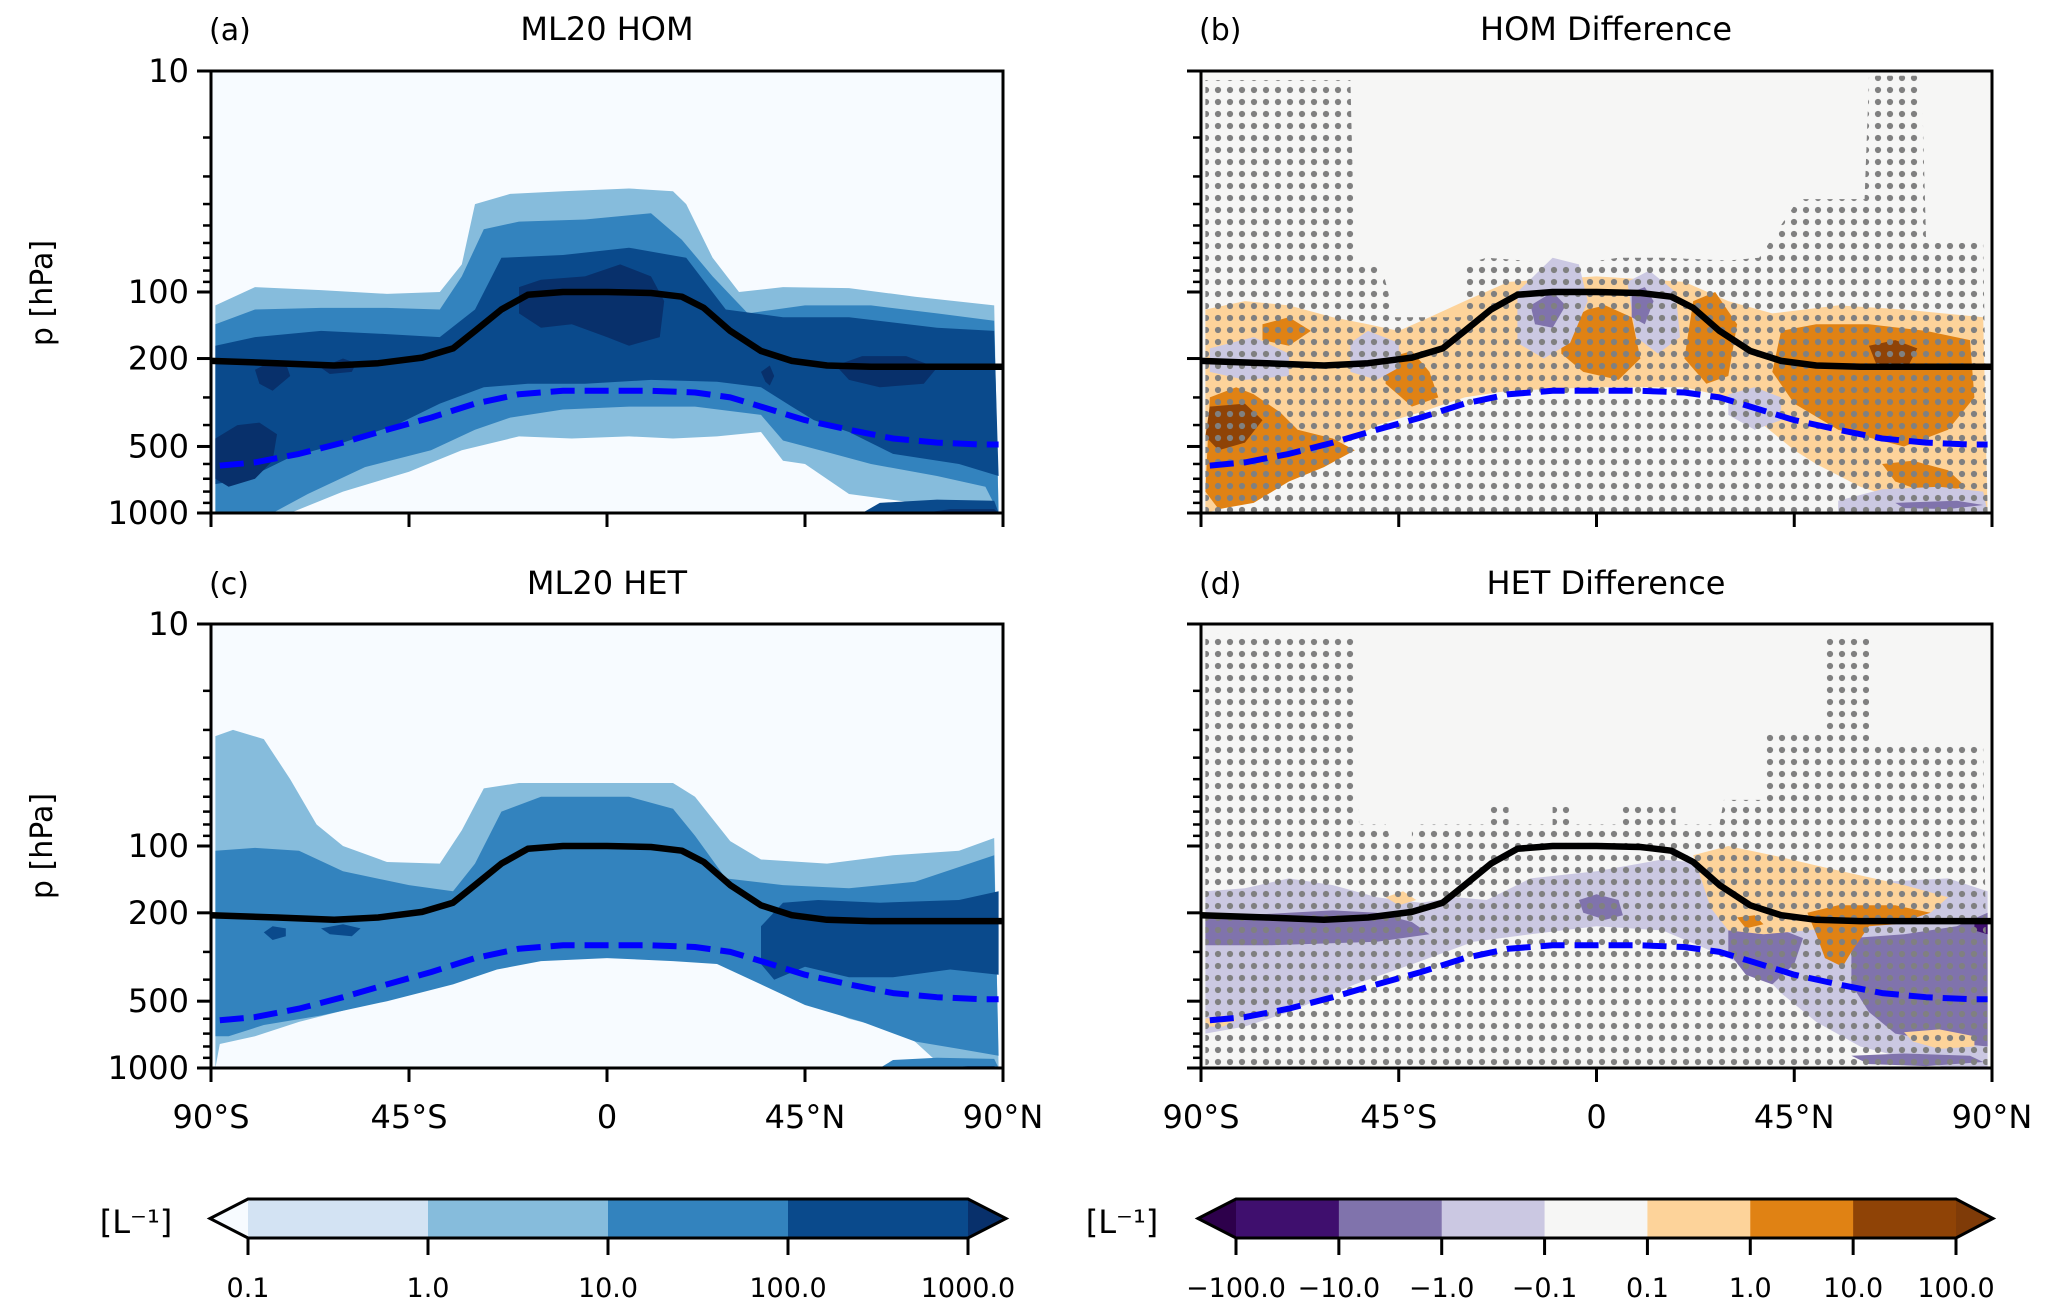 This screenshot has width=2067, height=1309. What do you see at coordinates (1236, 1288) in the screenshot?
I see `colorbar-tick-label: −100.0` at bounding box center [1236, 1288].